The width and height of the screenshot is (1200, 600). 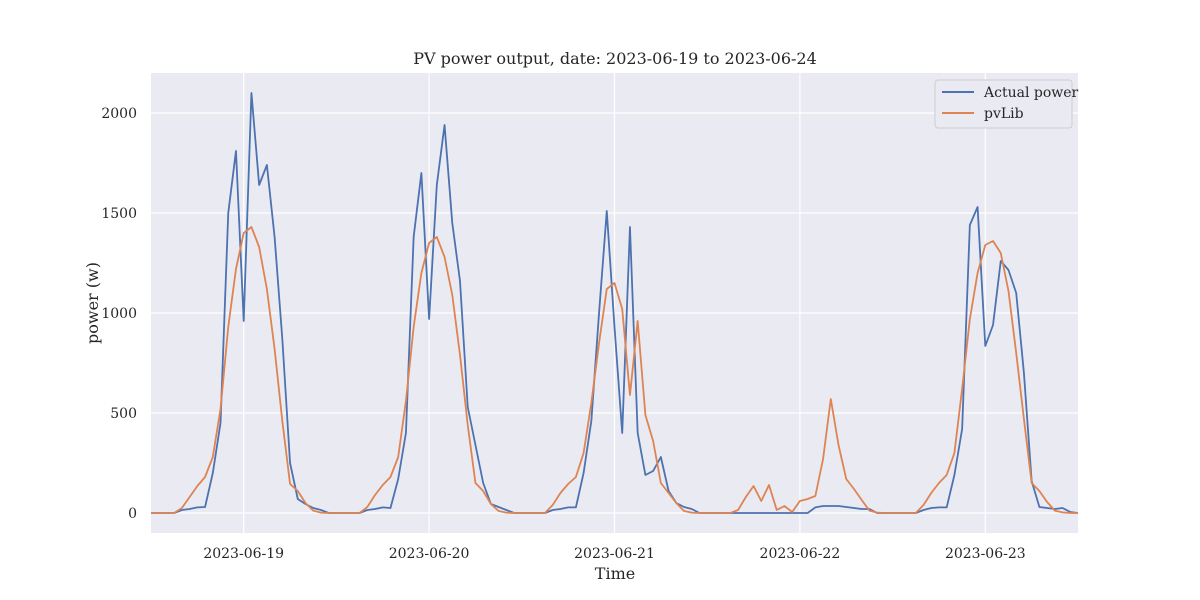 I want to click on x-tick-label: 2023-06-19, so click(x=243, y=554).